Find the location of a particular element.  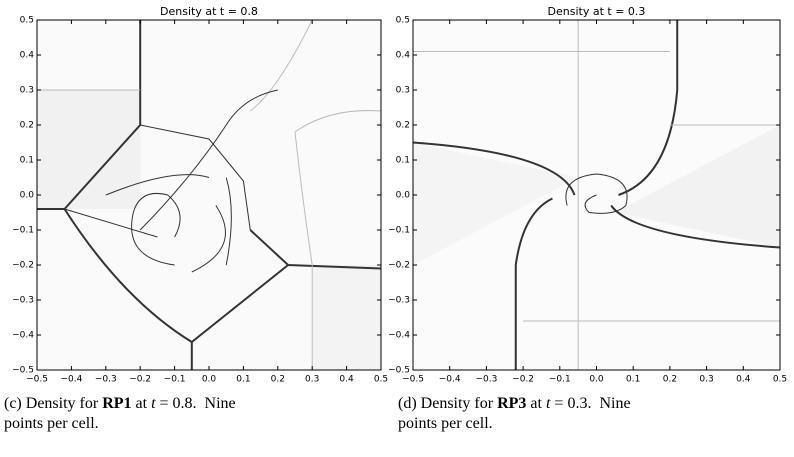

caption-text: RP3 is located at coordinates (511, 403).